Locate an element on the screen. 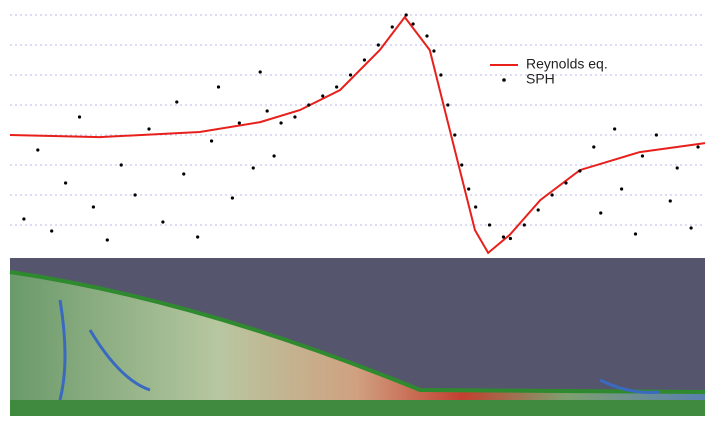 This screenshot has width=713, height=421. legend-label: SPH is located at coordinates (540, 79).